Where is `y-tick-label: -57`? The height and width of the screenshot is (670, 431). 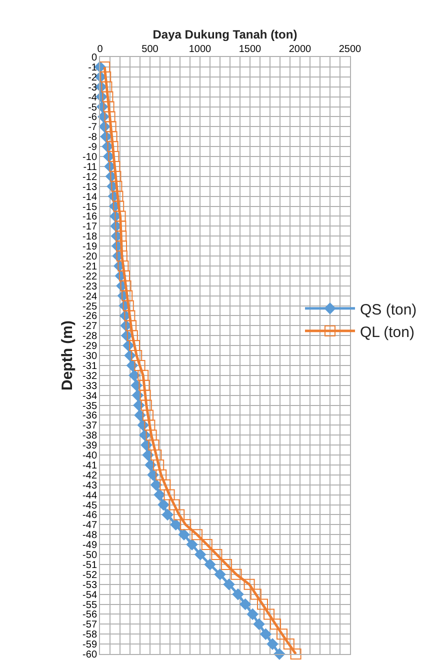
y-tick-label: -57 is located at coordinates (90, 625).